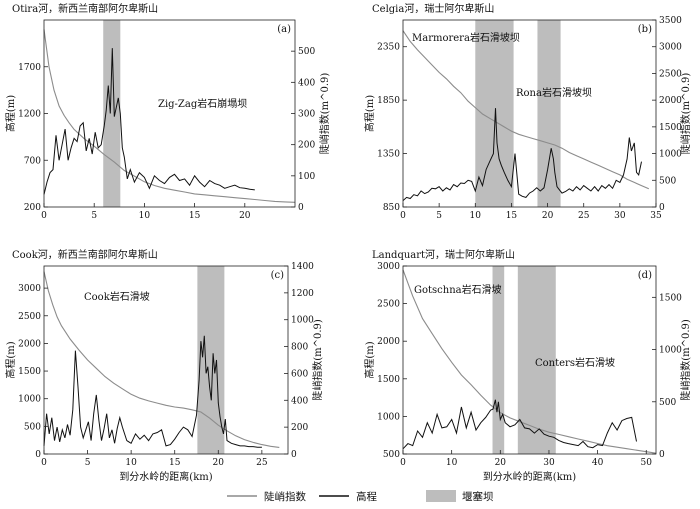 This screenshot has height=509, width=700. I want to click on y-tick-label: 0, so click(38, 455).